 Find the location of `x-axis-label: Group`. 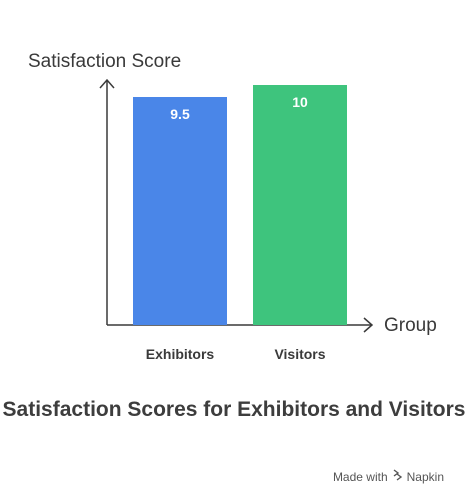

x-axis-label: Group is located at coordinates (410, 325).